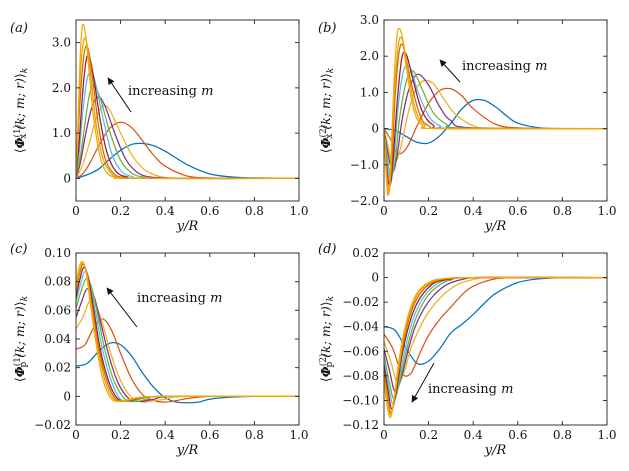  I want to click on series-line-m=7, so click(187, 334).